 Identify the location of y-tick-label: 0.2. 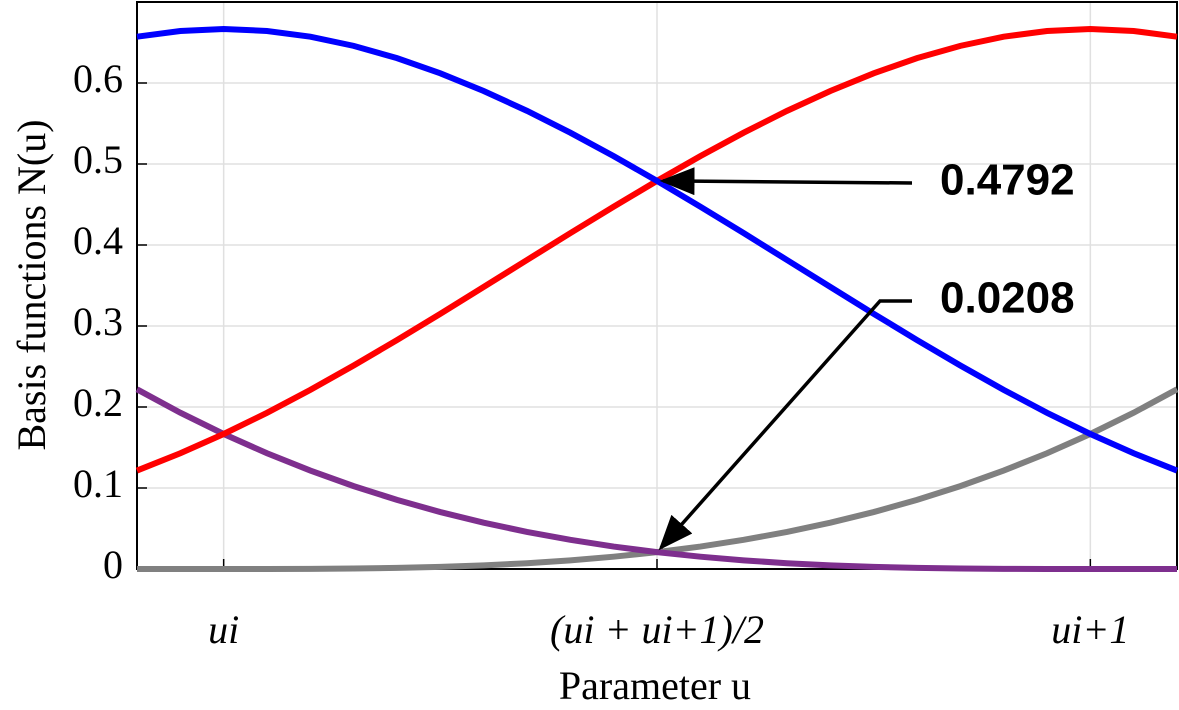
(98, 402).